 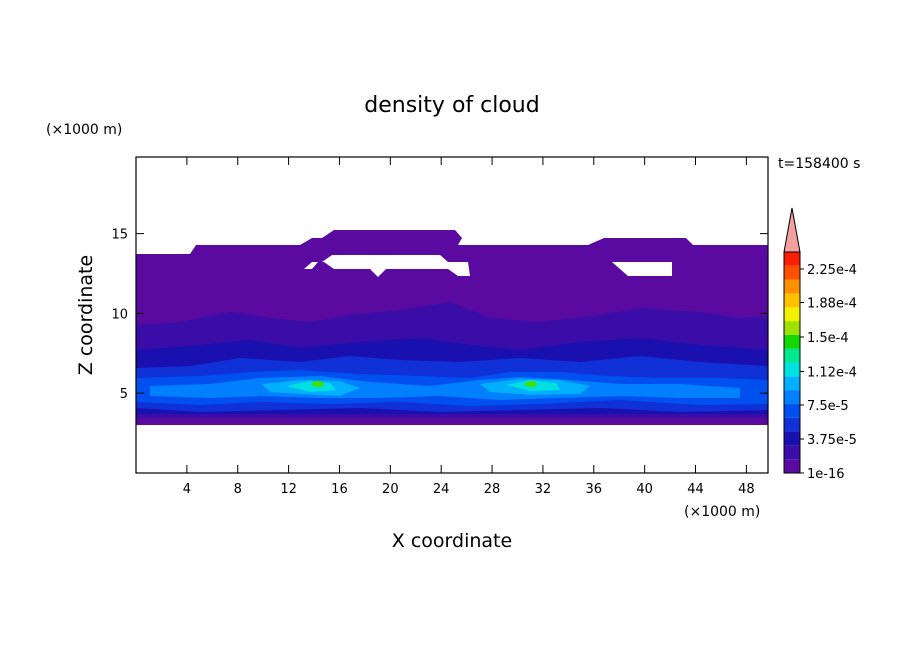 What do you see at coordinates (832, 440) in the screenshot?
I see `colorbar-label: 3.75e-5` at bounding box center [832, 440].